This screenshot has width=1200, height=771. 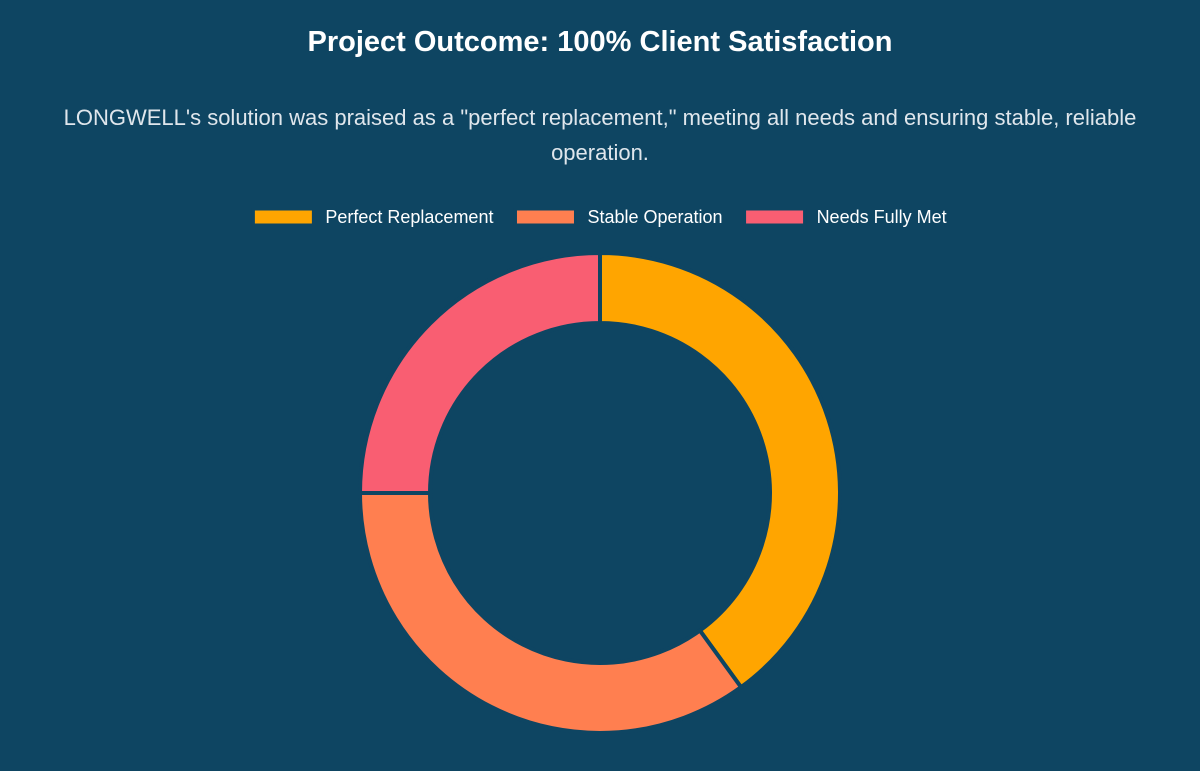 I want to click on legend-label: Needs Fully Met, so click(x=882, y=217).